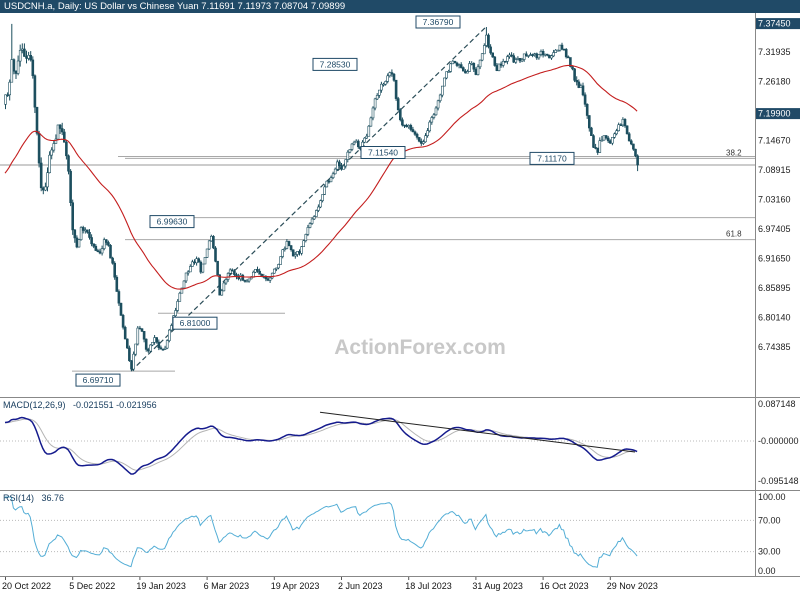 The height and width of the screenshot is (600, 800). I want to click on price-label-text: 6.99630, so click(172, 222).